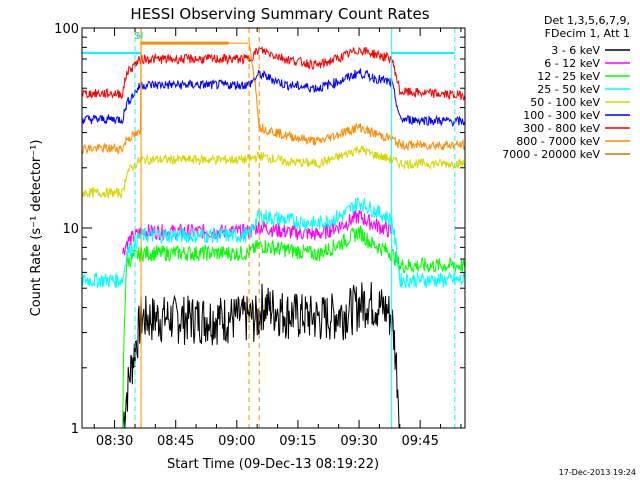 The width and height of the screenshot is (640, 480). Describe the element at coordinates (561, 128) in the screenshot. I see `legend-label-6: 300 - 800 keV` at that location.